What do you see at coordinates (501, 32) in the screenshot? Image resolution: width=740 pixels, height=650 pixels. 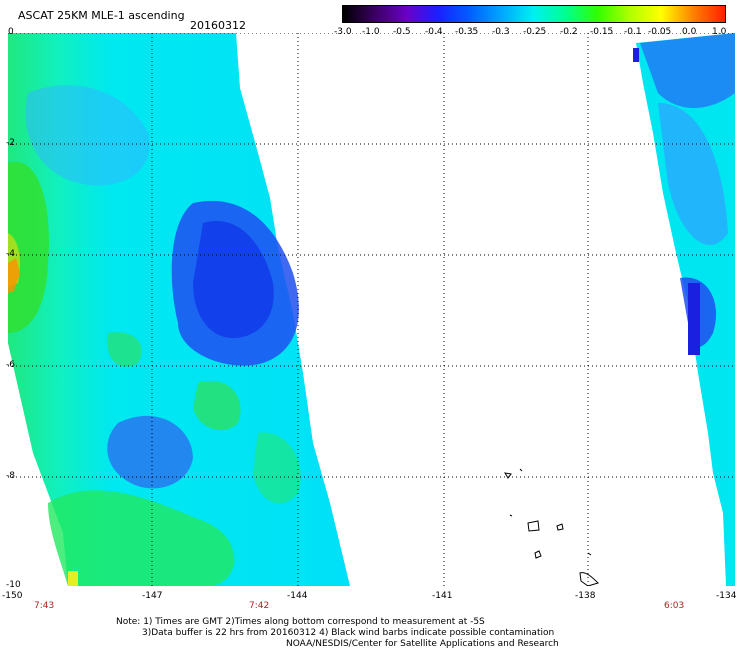 I see `colorbar-label: -0.3` at bounding box center [501, 32].